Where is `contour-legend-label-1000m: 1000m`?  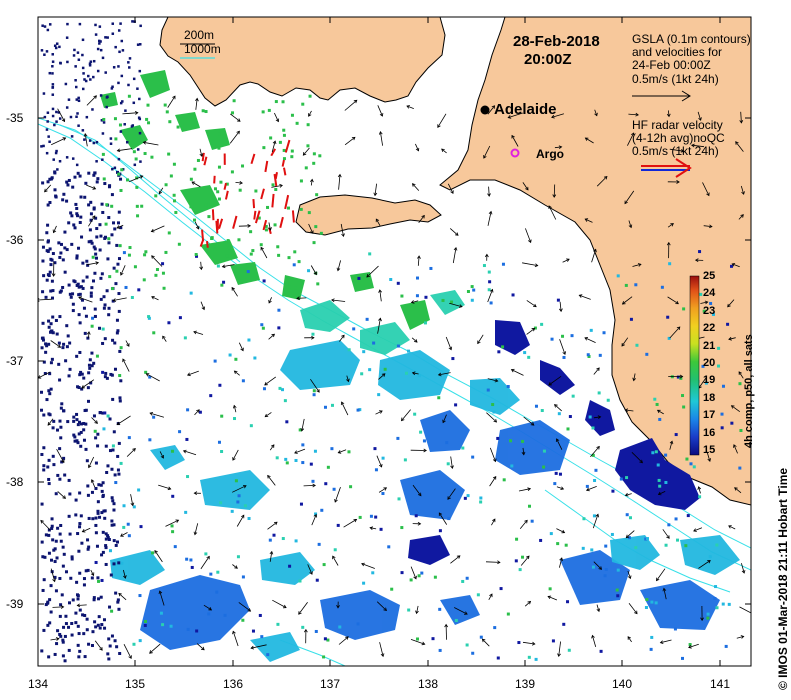
contour-legend-label-1000m: 1000m is located at coordinates (202, 49).